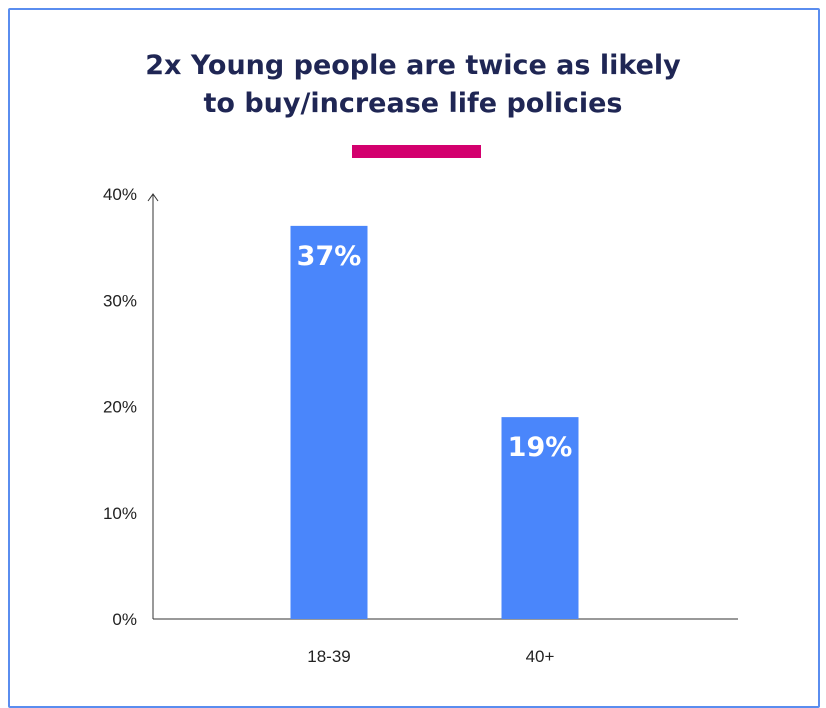 This screenshot has height=708, width=826. What do you see at coordinates (120, 513) in the screenshot?
I see `y-tick-label: 10%` at bounding box center [120, 513].